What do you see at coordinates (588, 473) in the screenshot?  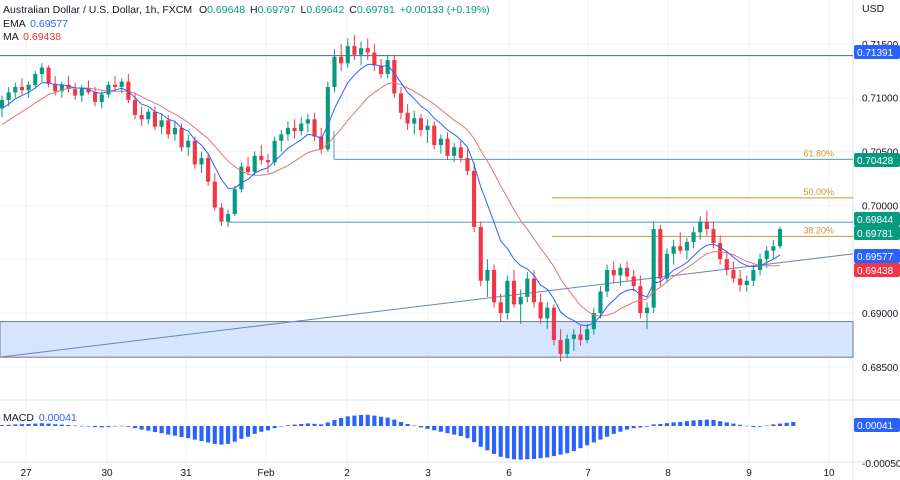 I see `x-tick-label: 7` at bounding box center [588, 473].